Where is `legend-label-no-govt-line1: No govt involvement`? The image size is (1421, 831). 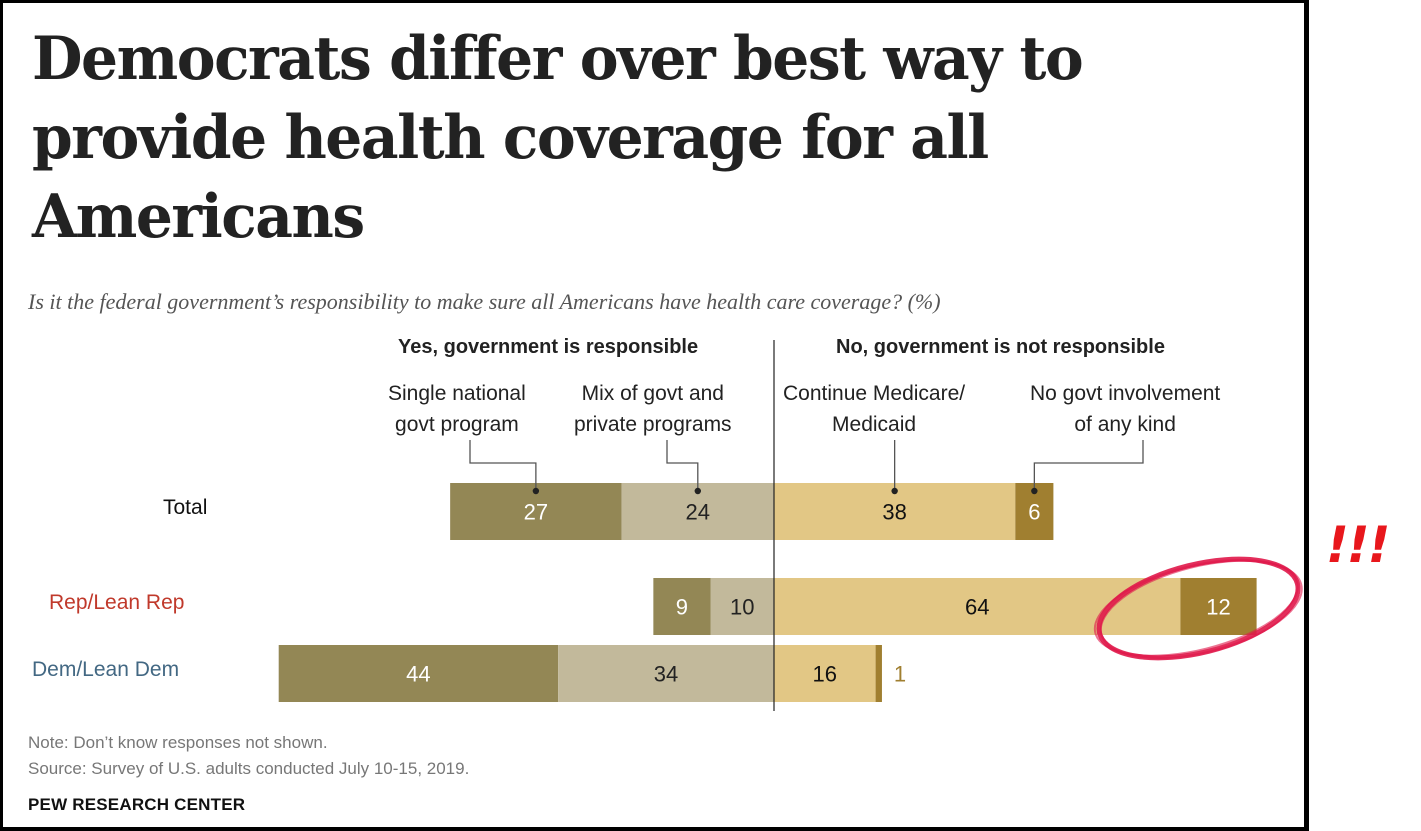 legend-label-no-govt-line1: No govt involvement is located at coordinates (1125, 393).